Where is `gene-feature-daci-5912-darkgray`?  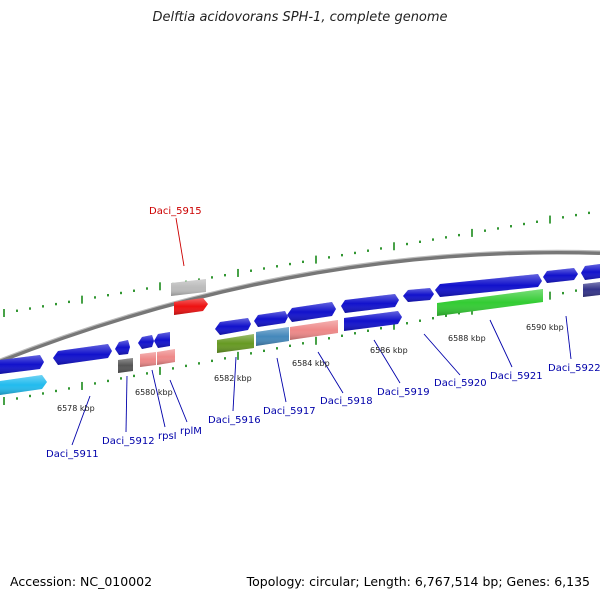
gene-feature-daci-5912-darkgray is located at coordinates (125, 365).